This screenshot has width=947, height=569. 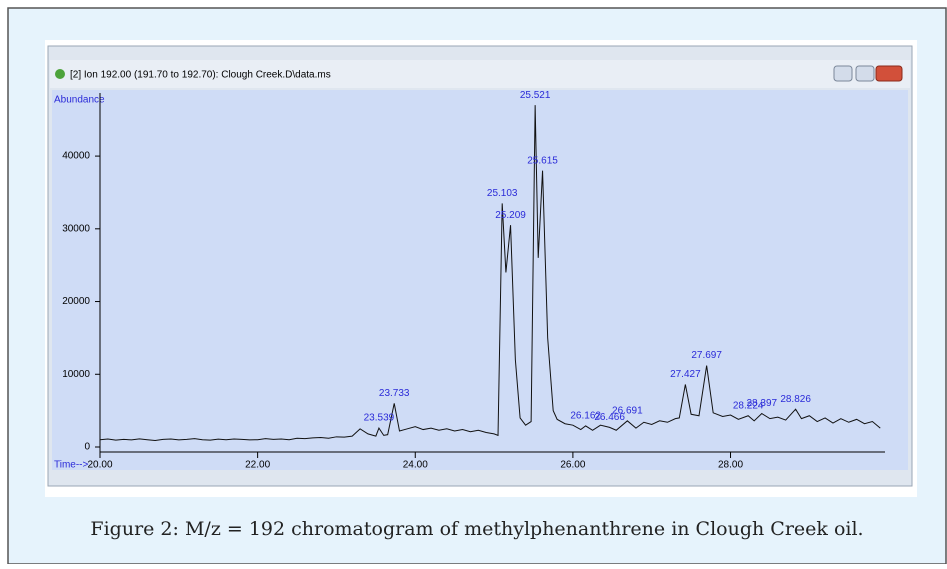 What do you see at coordinates (394, 393) in the screenshot?
I see `peak-label: 23.733` at bounding box center [394, 393].